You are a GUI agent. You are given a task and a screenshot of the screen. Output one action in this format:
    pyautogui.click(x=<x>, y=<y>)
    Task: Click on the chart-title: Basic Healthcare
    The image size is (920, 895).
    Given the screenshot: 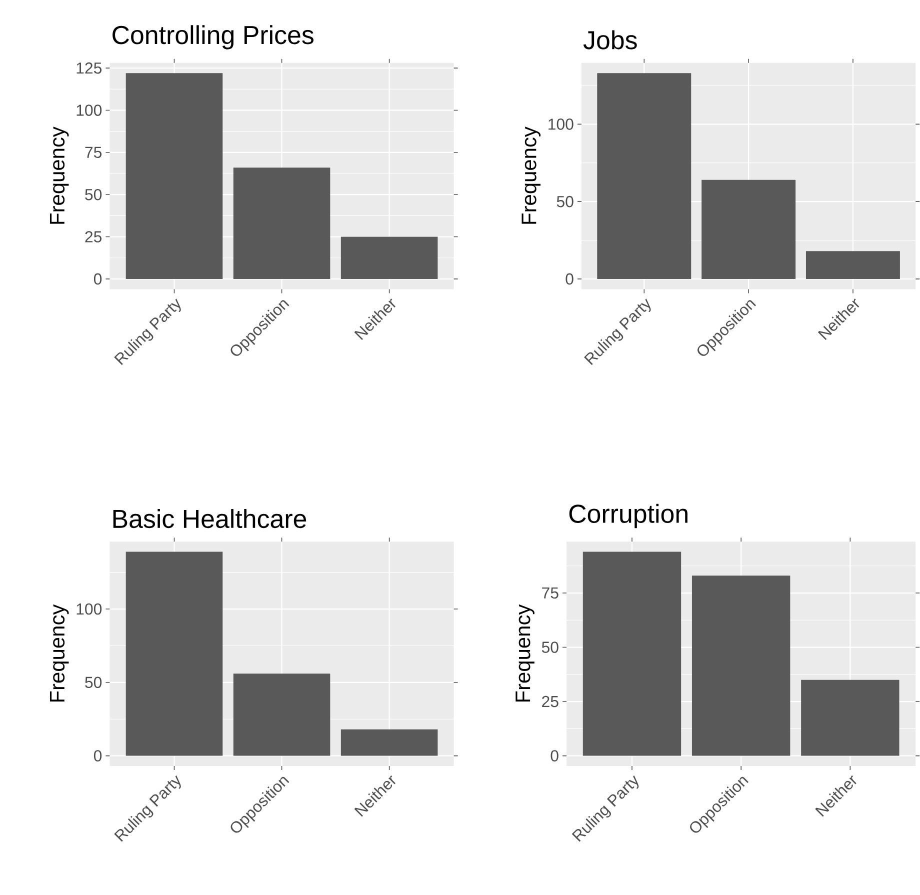 What is the action you would take?
    pyautogui.click(x=209, y=518)
    